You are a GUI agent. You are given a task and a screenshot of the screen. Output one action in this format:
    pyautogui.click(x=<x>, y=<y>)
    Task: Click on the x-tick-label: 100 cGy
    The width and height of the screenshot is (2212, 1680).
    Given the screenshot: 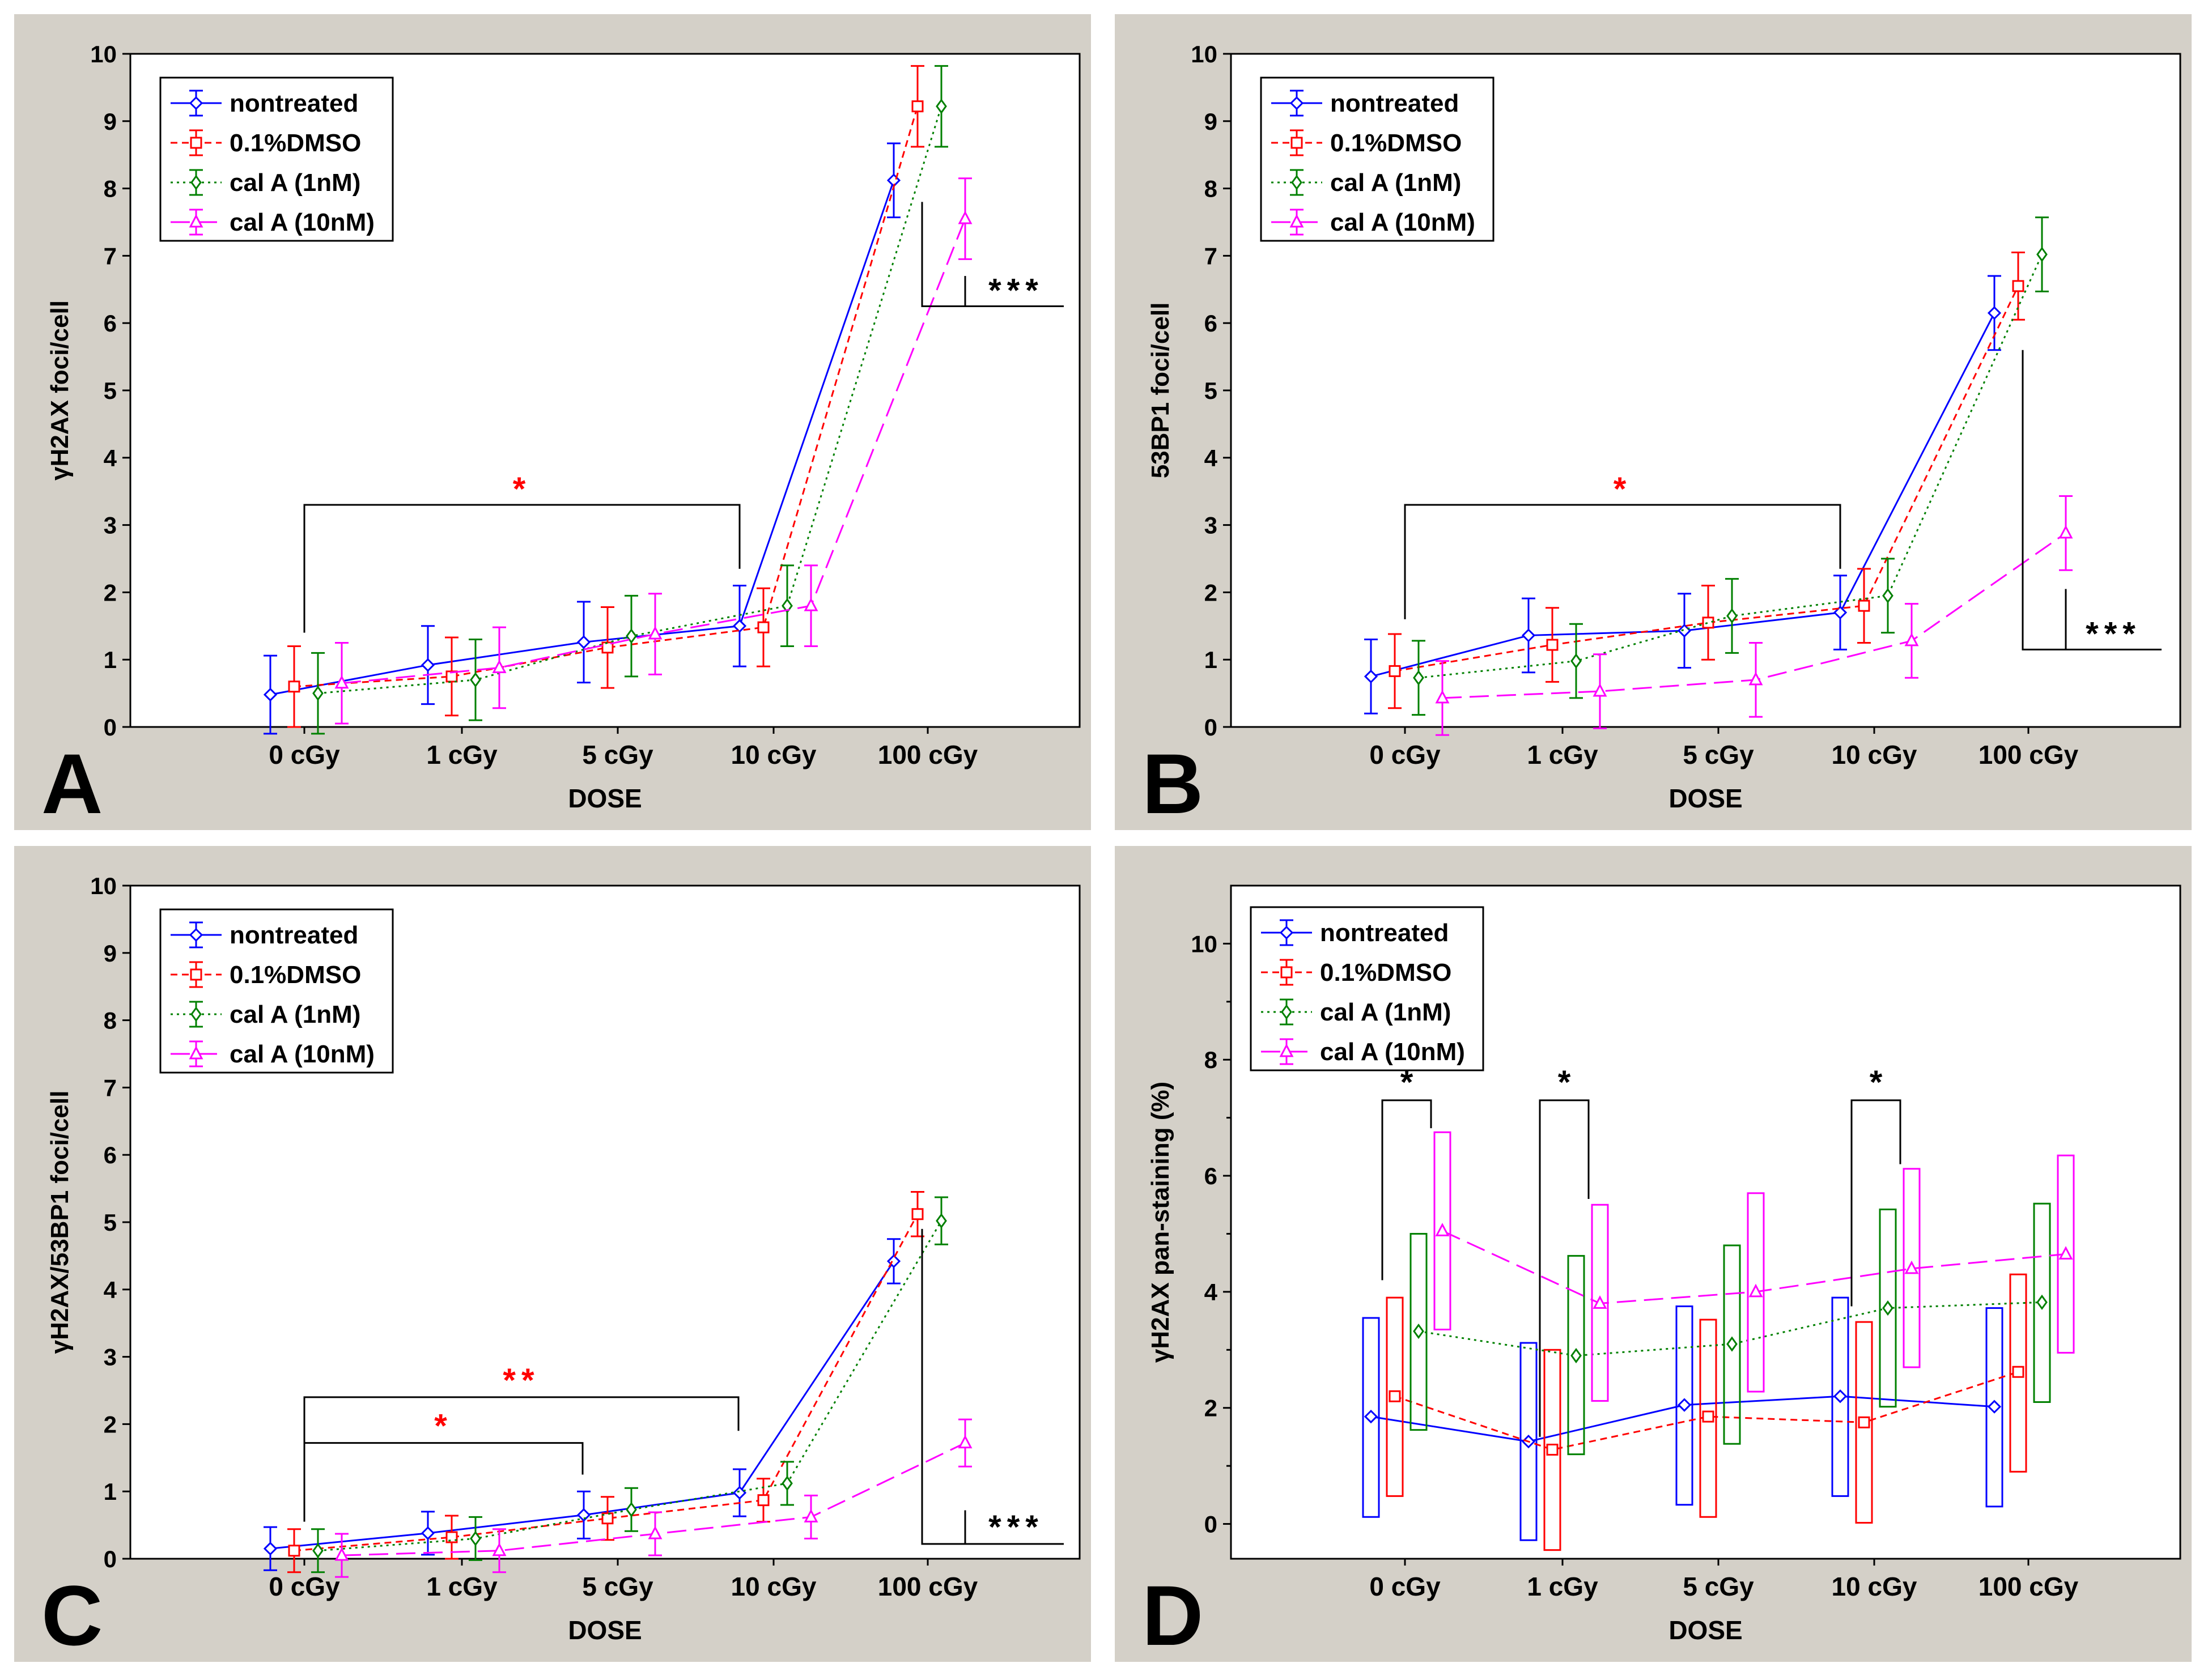 What is the action you would take?
    pyautogui.click(x=2029, y=754)
    